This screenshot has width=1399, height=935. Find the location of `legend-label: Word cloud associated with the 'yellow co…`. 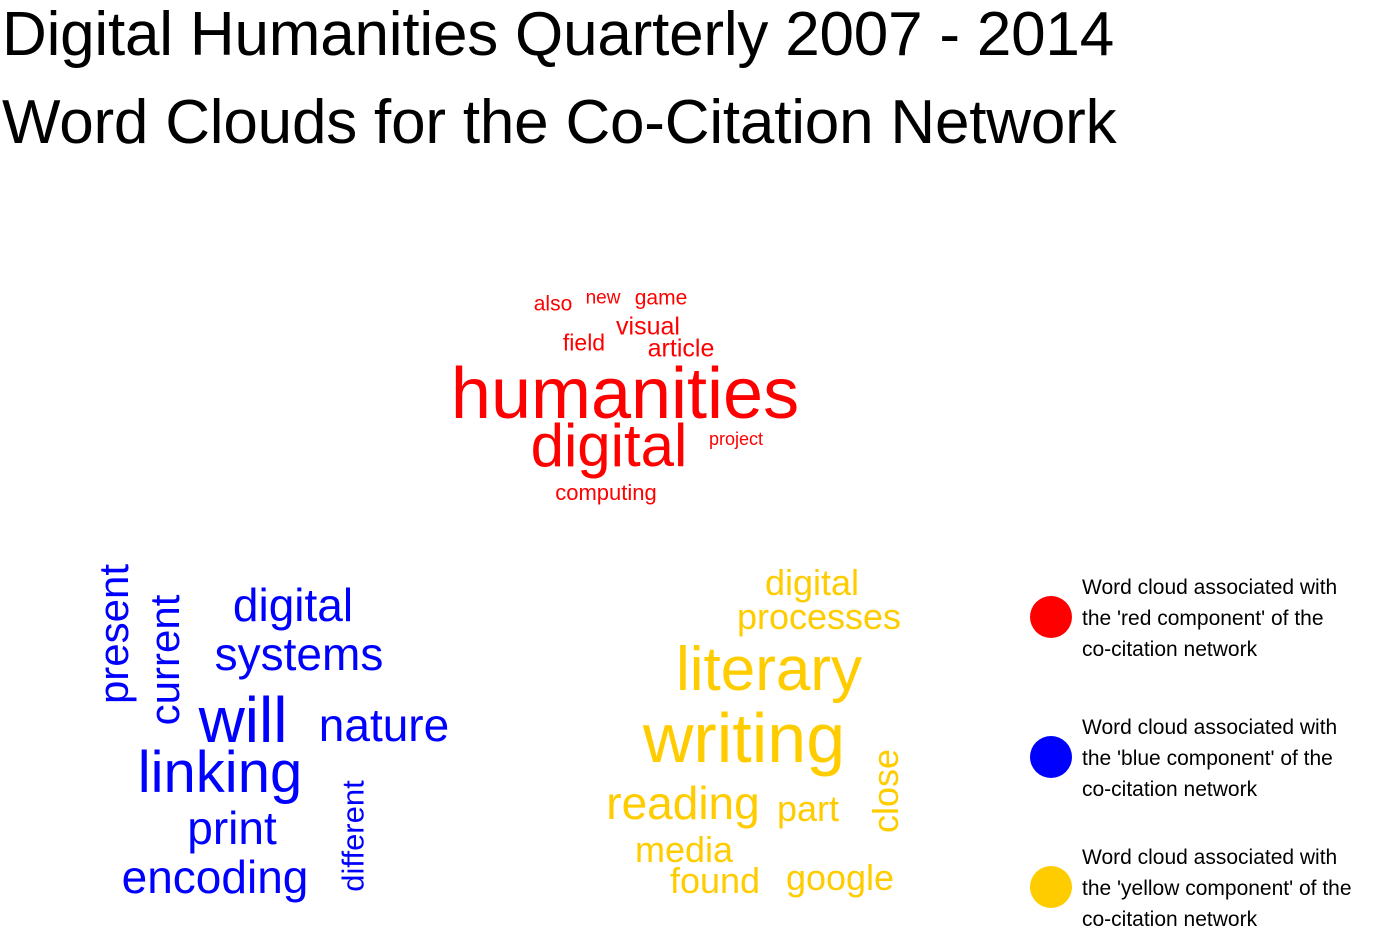

legend-label: Word cloud associated with the 'yellow co… is located at coordinates (1240, 888).